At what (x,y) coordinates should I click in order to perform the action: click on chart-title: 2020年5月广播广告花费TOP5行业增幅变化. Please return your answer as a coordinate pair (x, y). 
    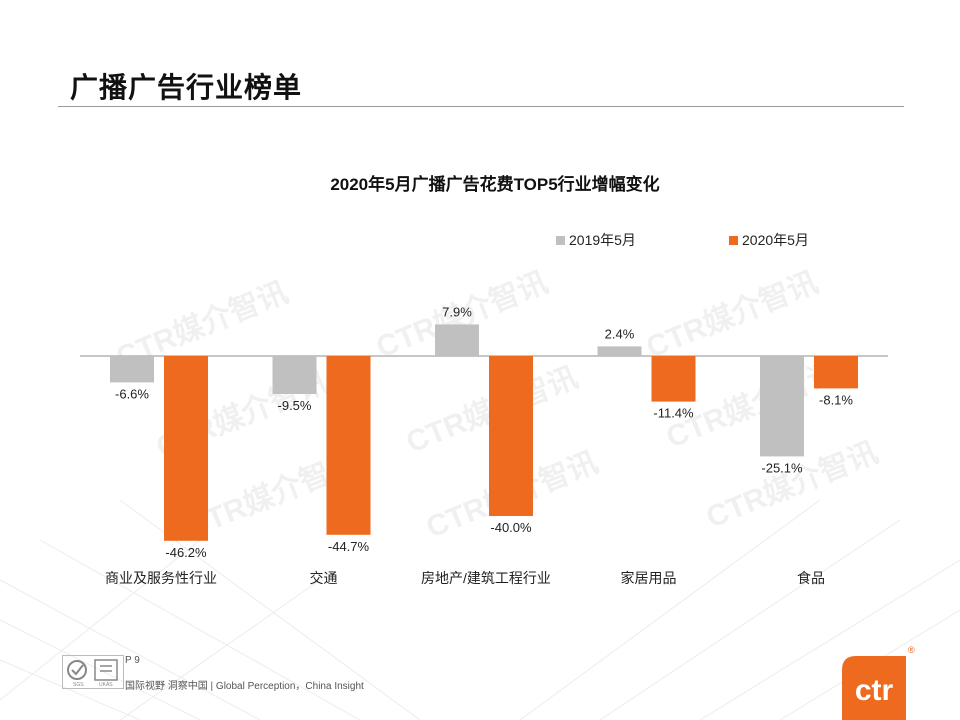
    Looking at the image, I should click on (495, 184).